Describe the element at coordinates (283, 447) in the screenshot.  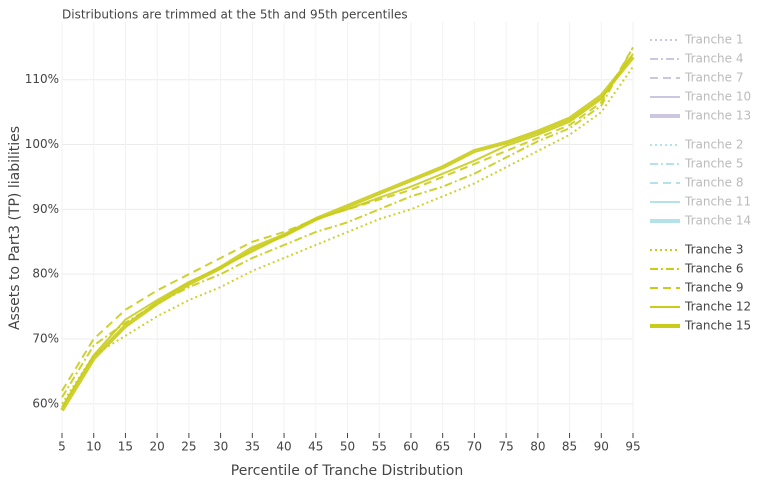
I see `x-tick-label: 40` at that location.